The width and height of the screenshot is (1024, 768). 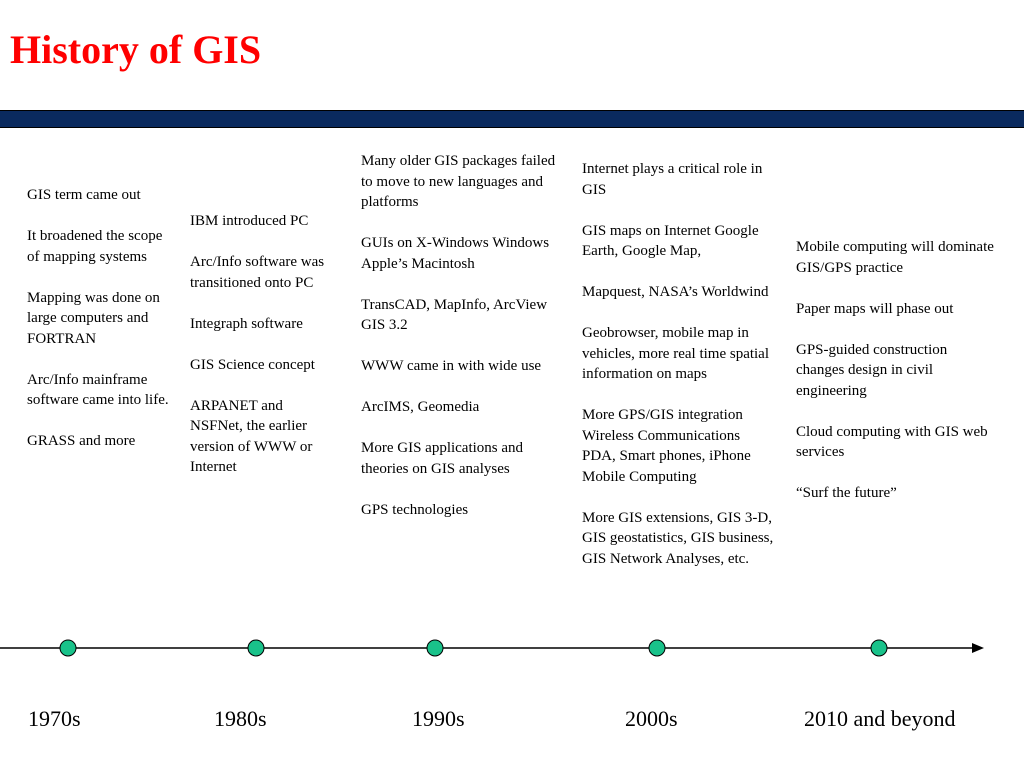 What do you see at coordinates (435, 648) in the screenshot?
I see `timeline-marker-1990s` at bounding box center [435, 648].